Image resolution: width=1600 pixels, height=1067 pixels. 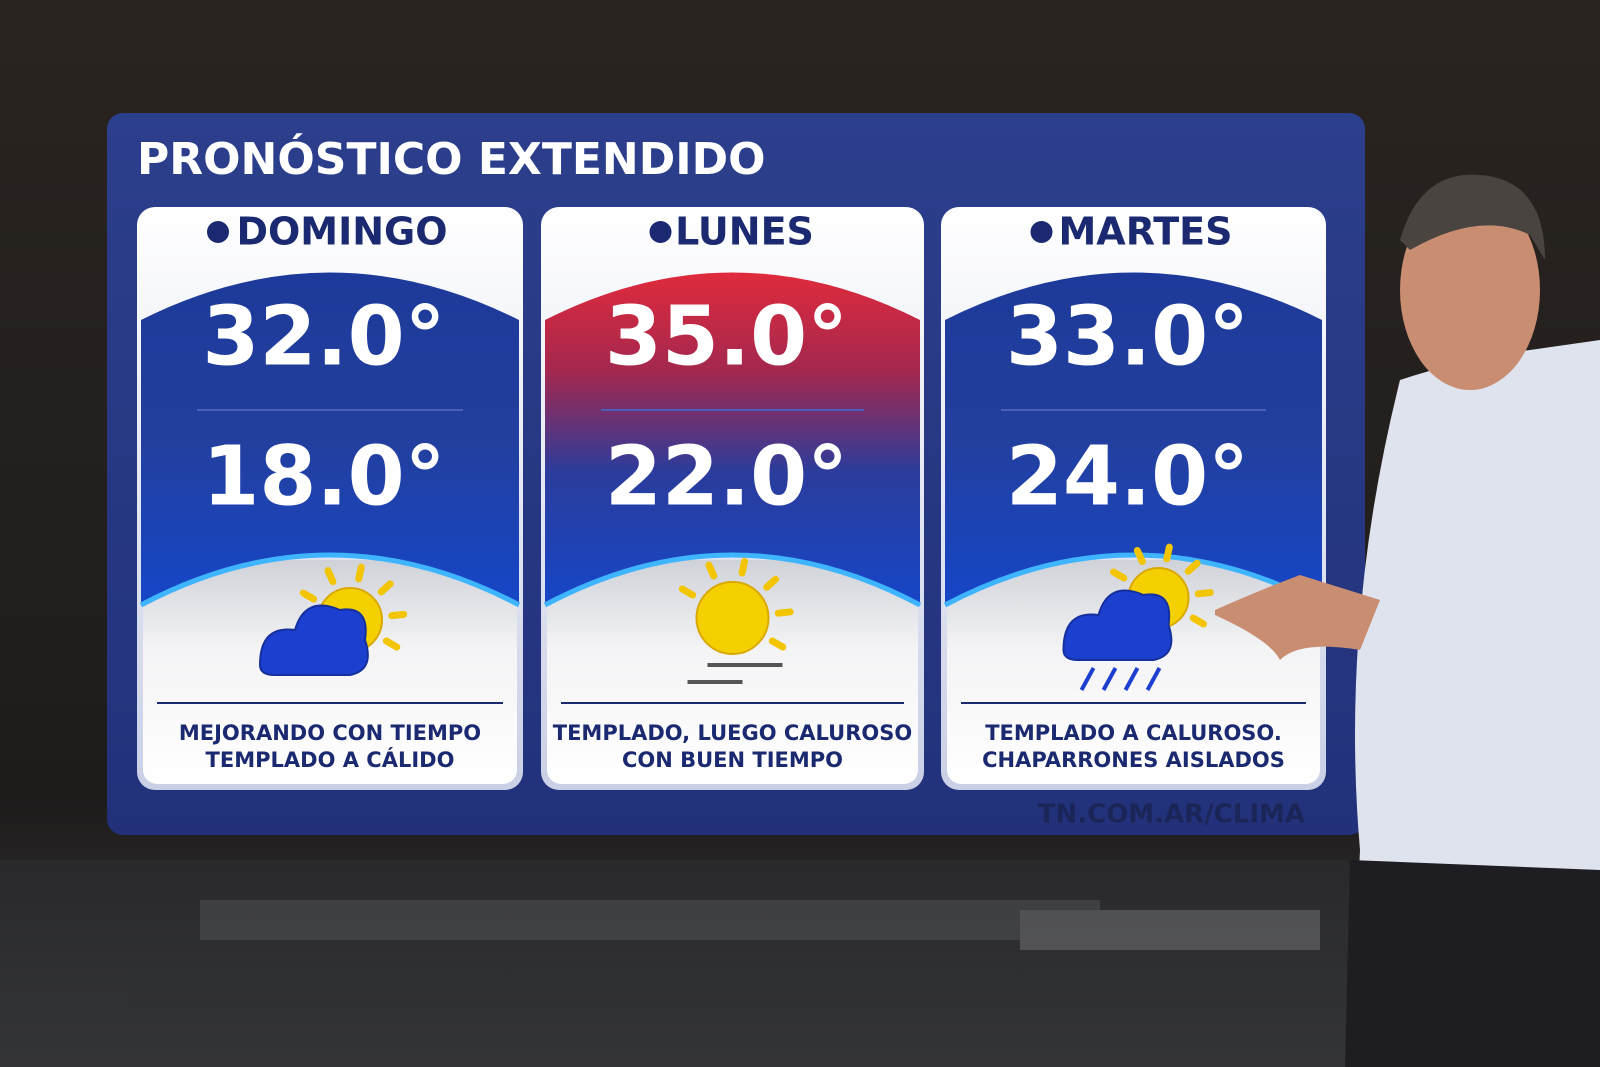 I want to click on card-foot, so click(x=732, y=672).